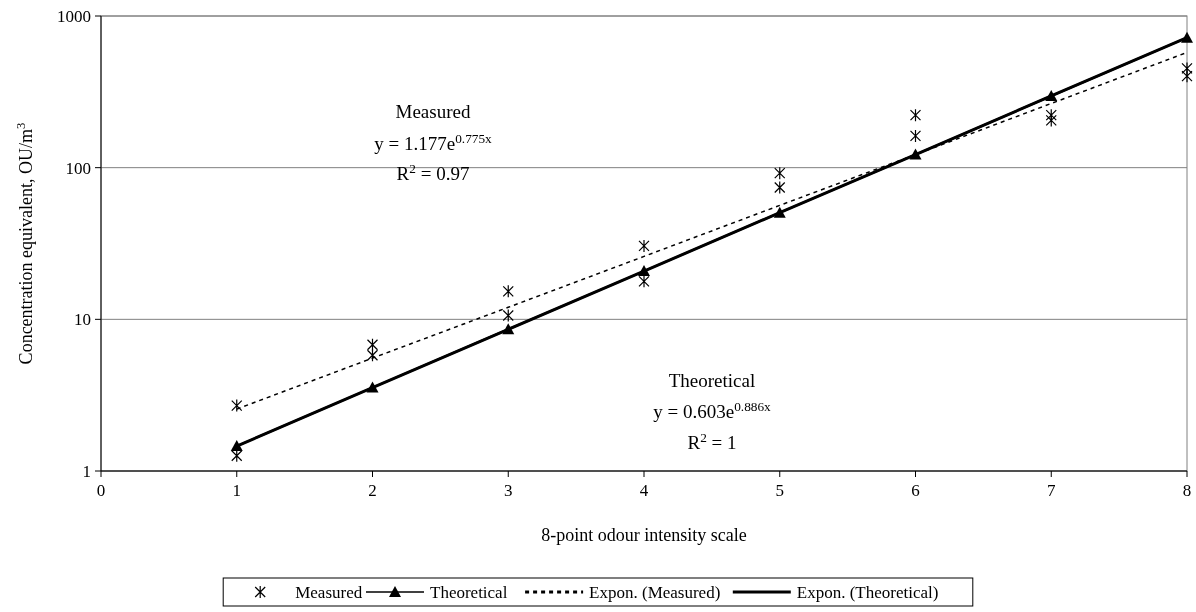 The width and height of the screenshot is (1196, 612). Describe the element at coordinates (712, 410) in the screenshot. I see `annotation: y = 0.603e$^{0.886x}$` at that location.